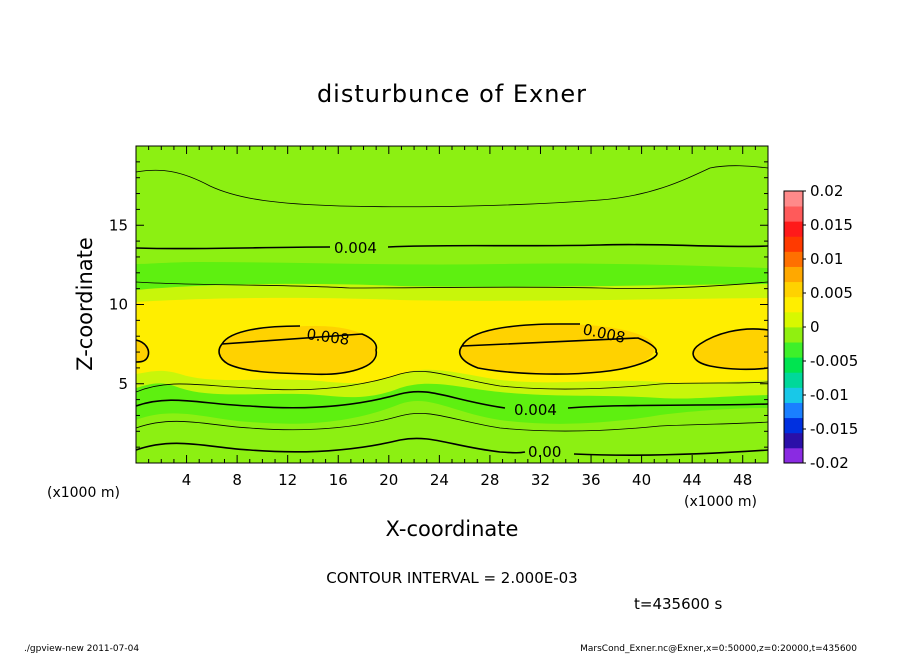  What do you see at coordinates (535, 410) in the screenshot?
I see `contour-label-004-lower: 0.004` at bounding box center [535, 410].